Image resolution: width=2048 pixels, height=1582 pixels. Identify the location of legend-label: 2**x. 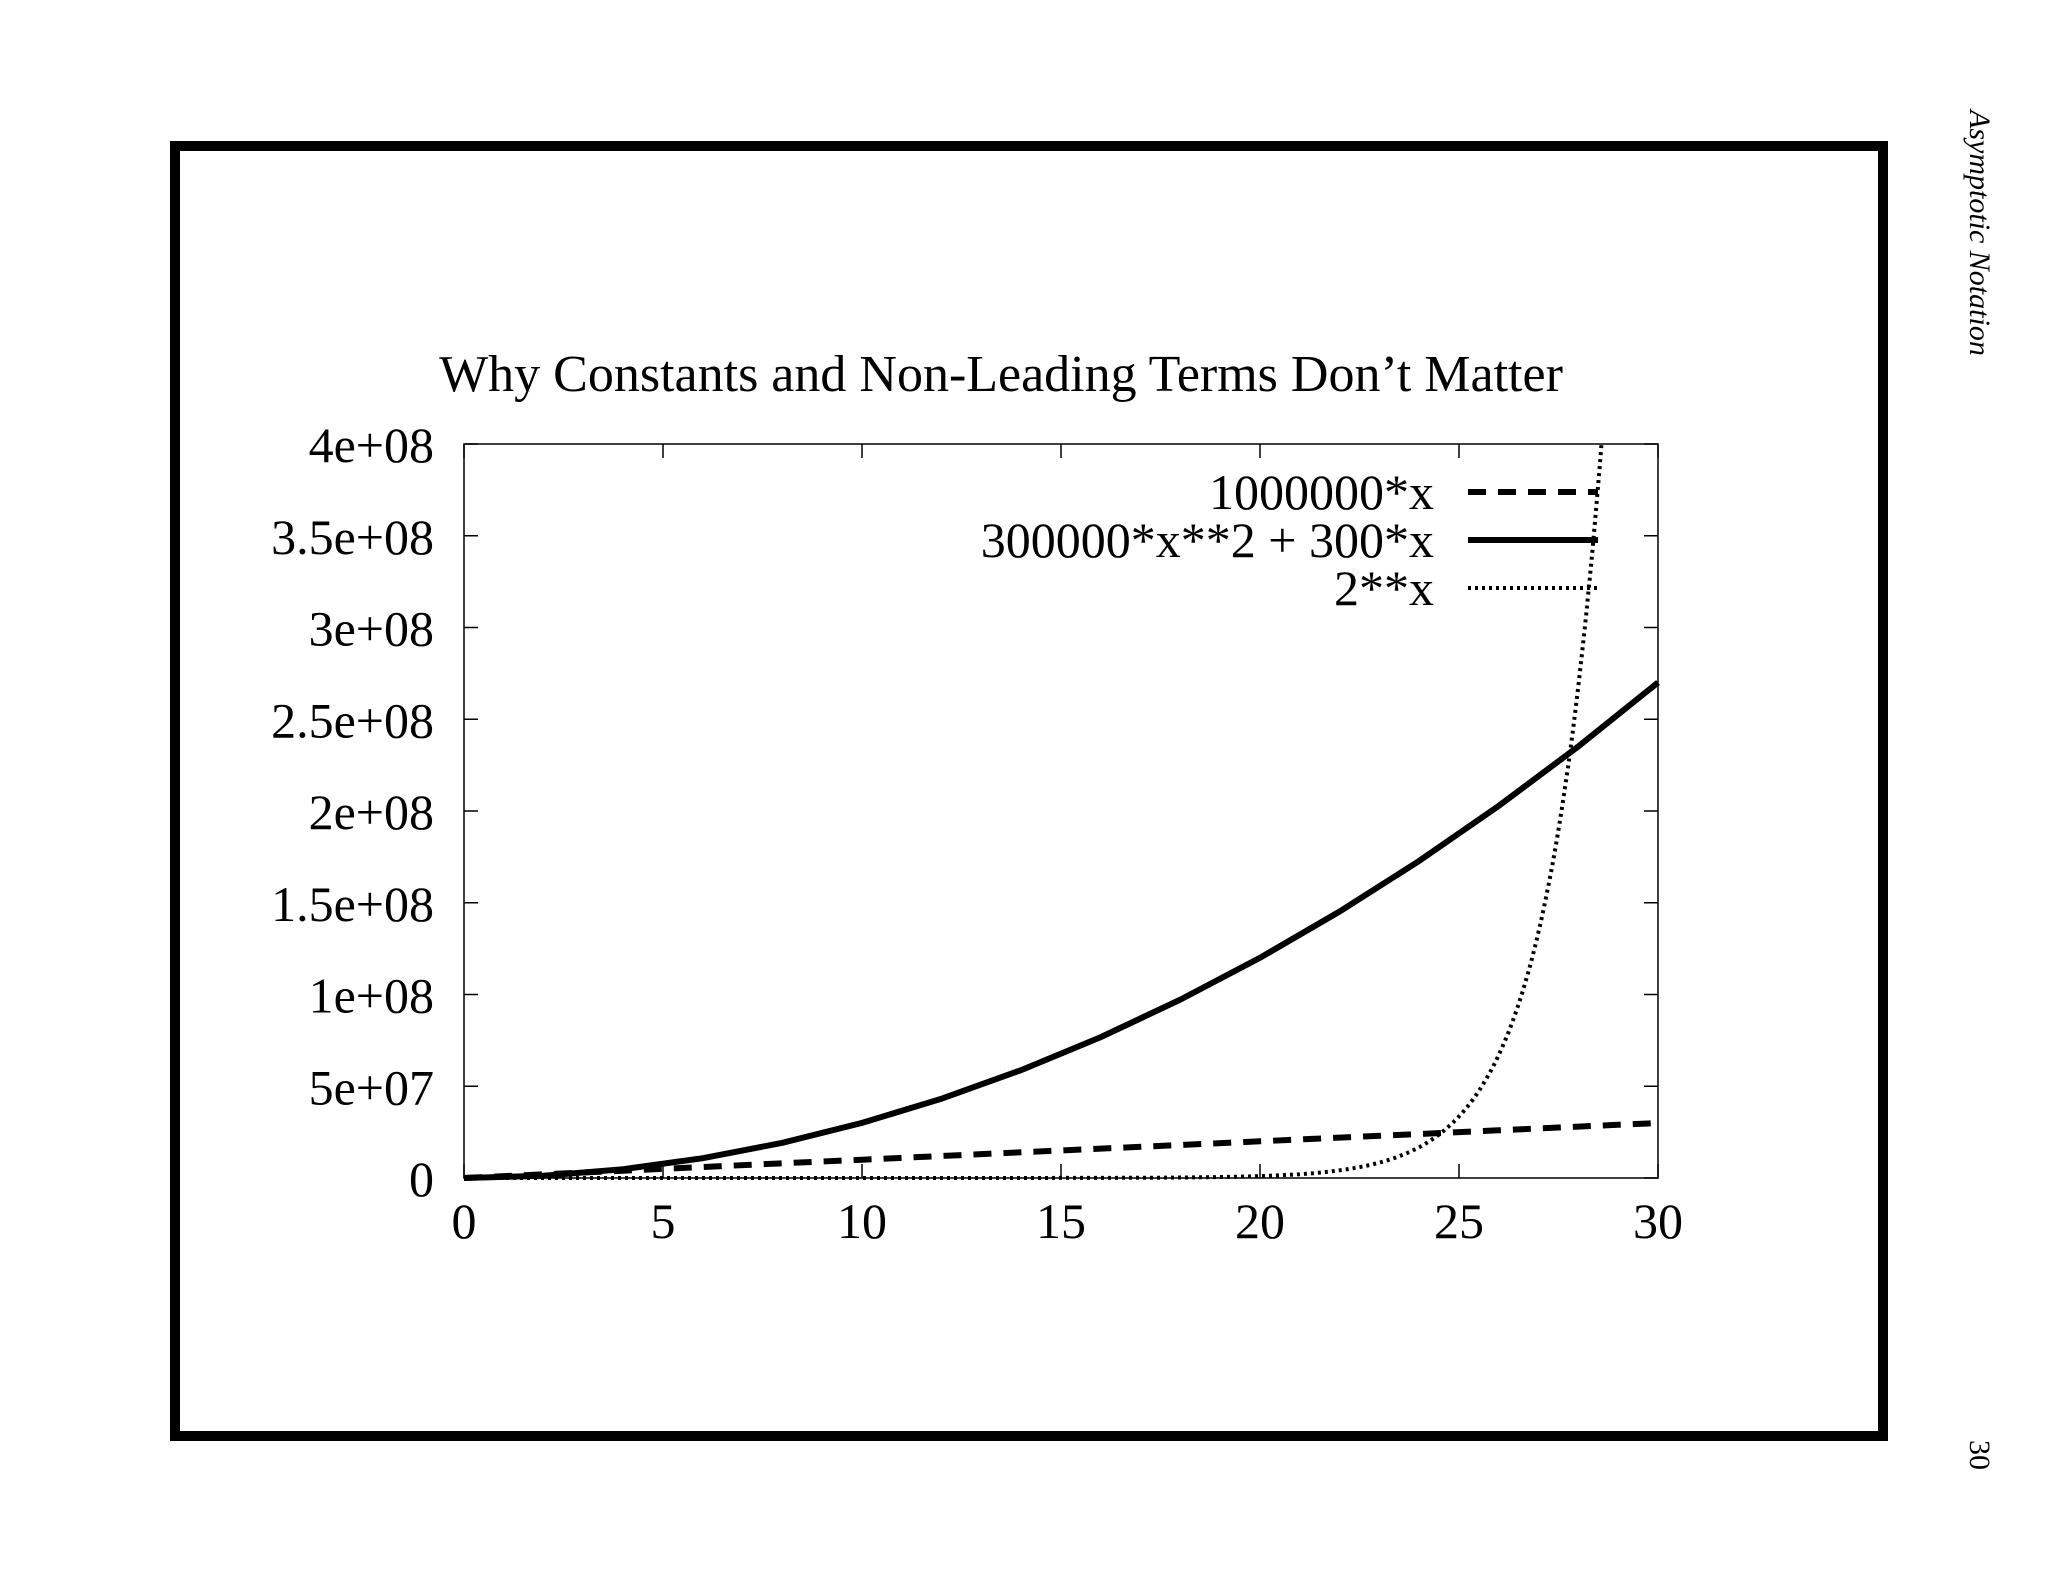
(1384, 588).